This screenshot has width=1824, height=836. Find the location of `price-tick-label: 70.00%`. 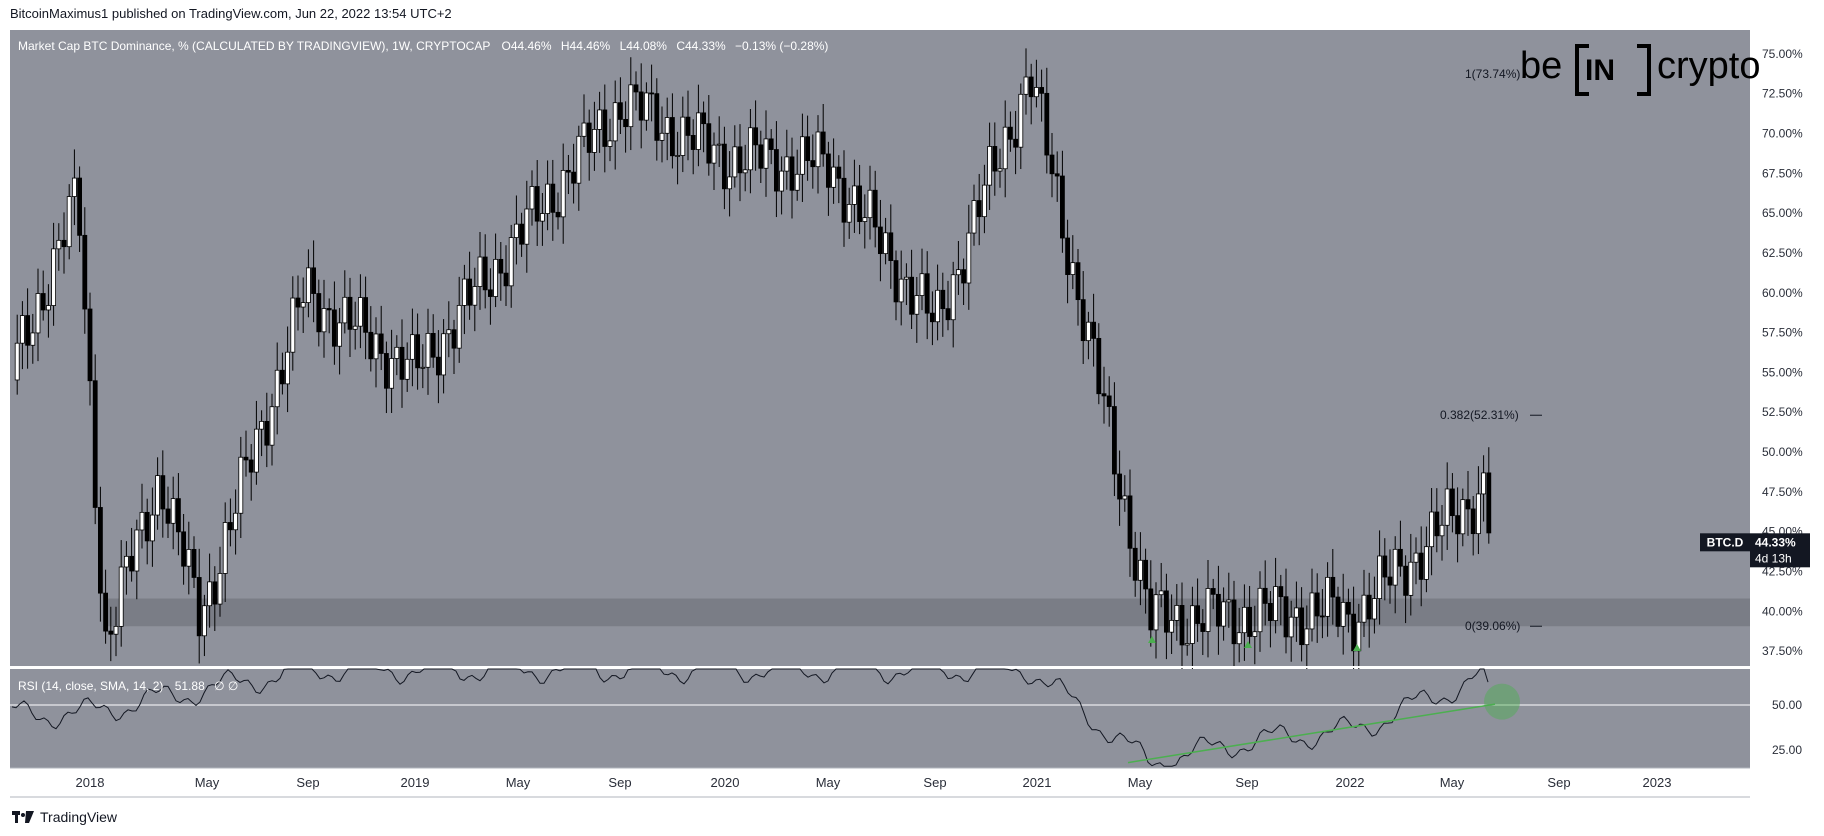

price-tick-label: 70.00% is located at coordinates (1782, 134).